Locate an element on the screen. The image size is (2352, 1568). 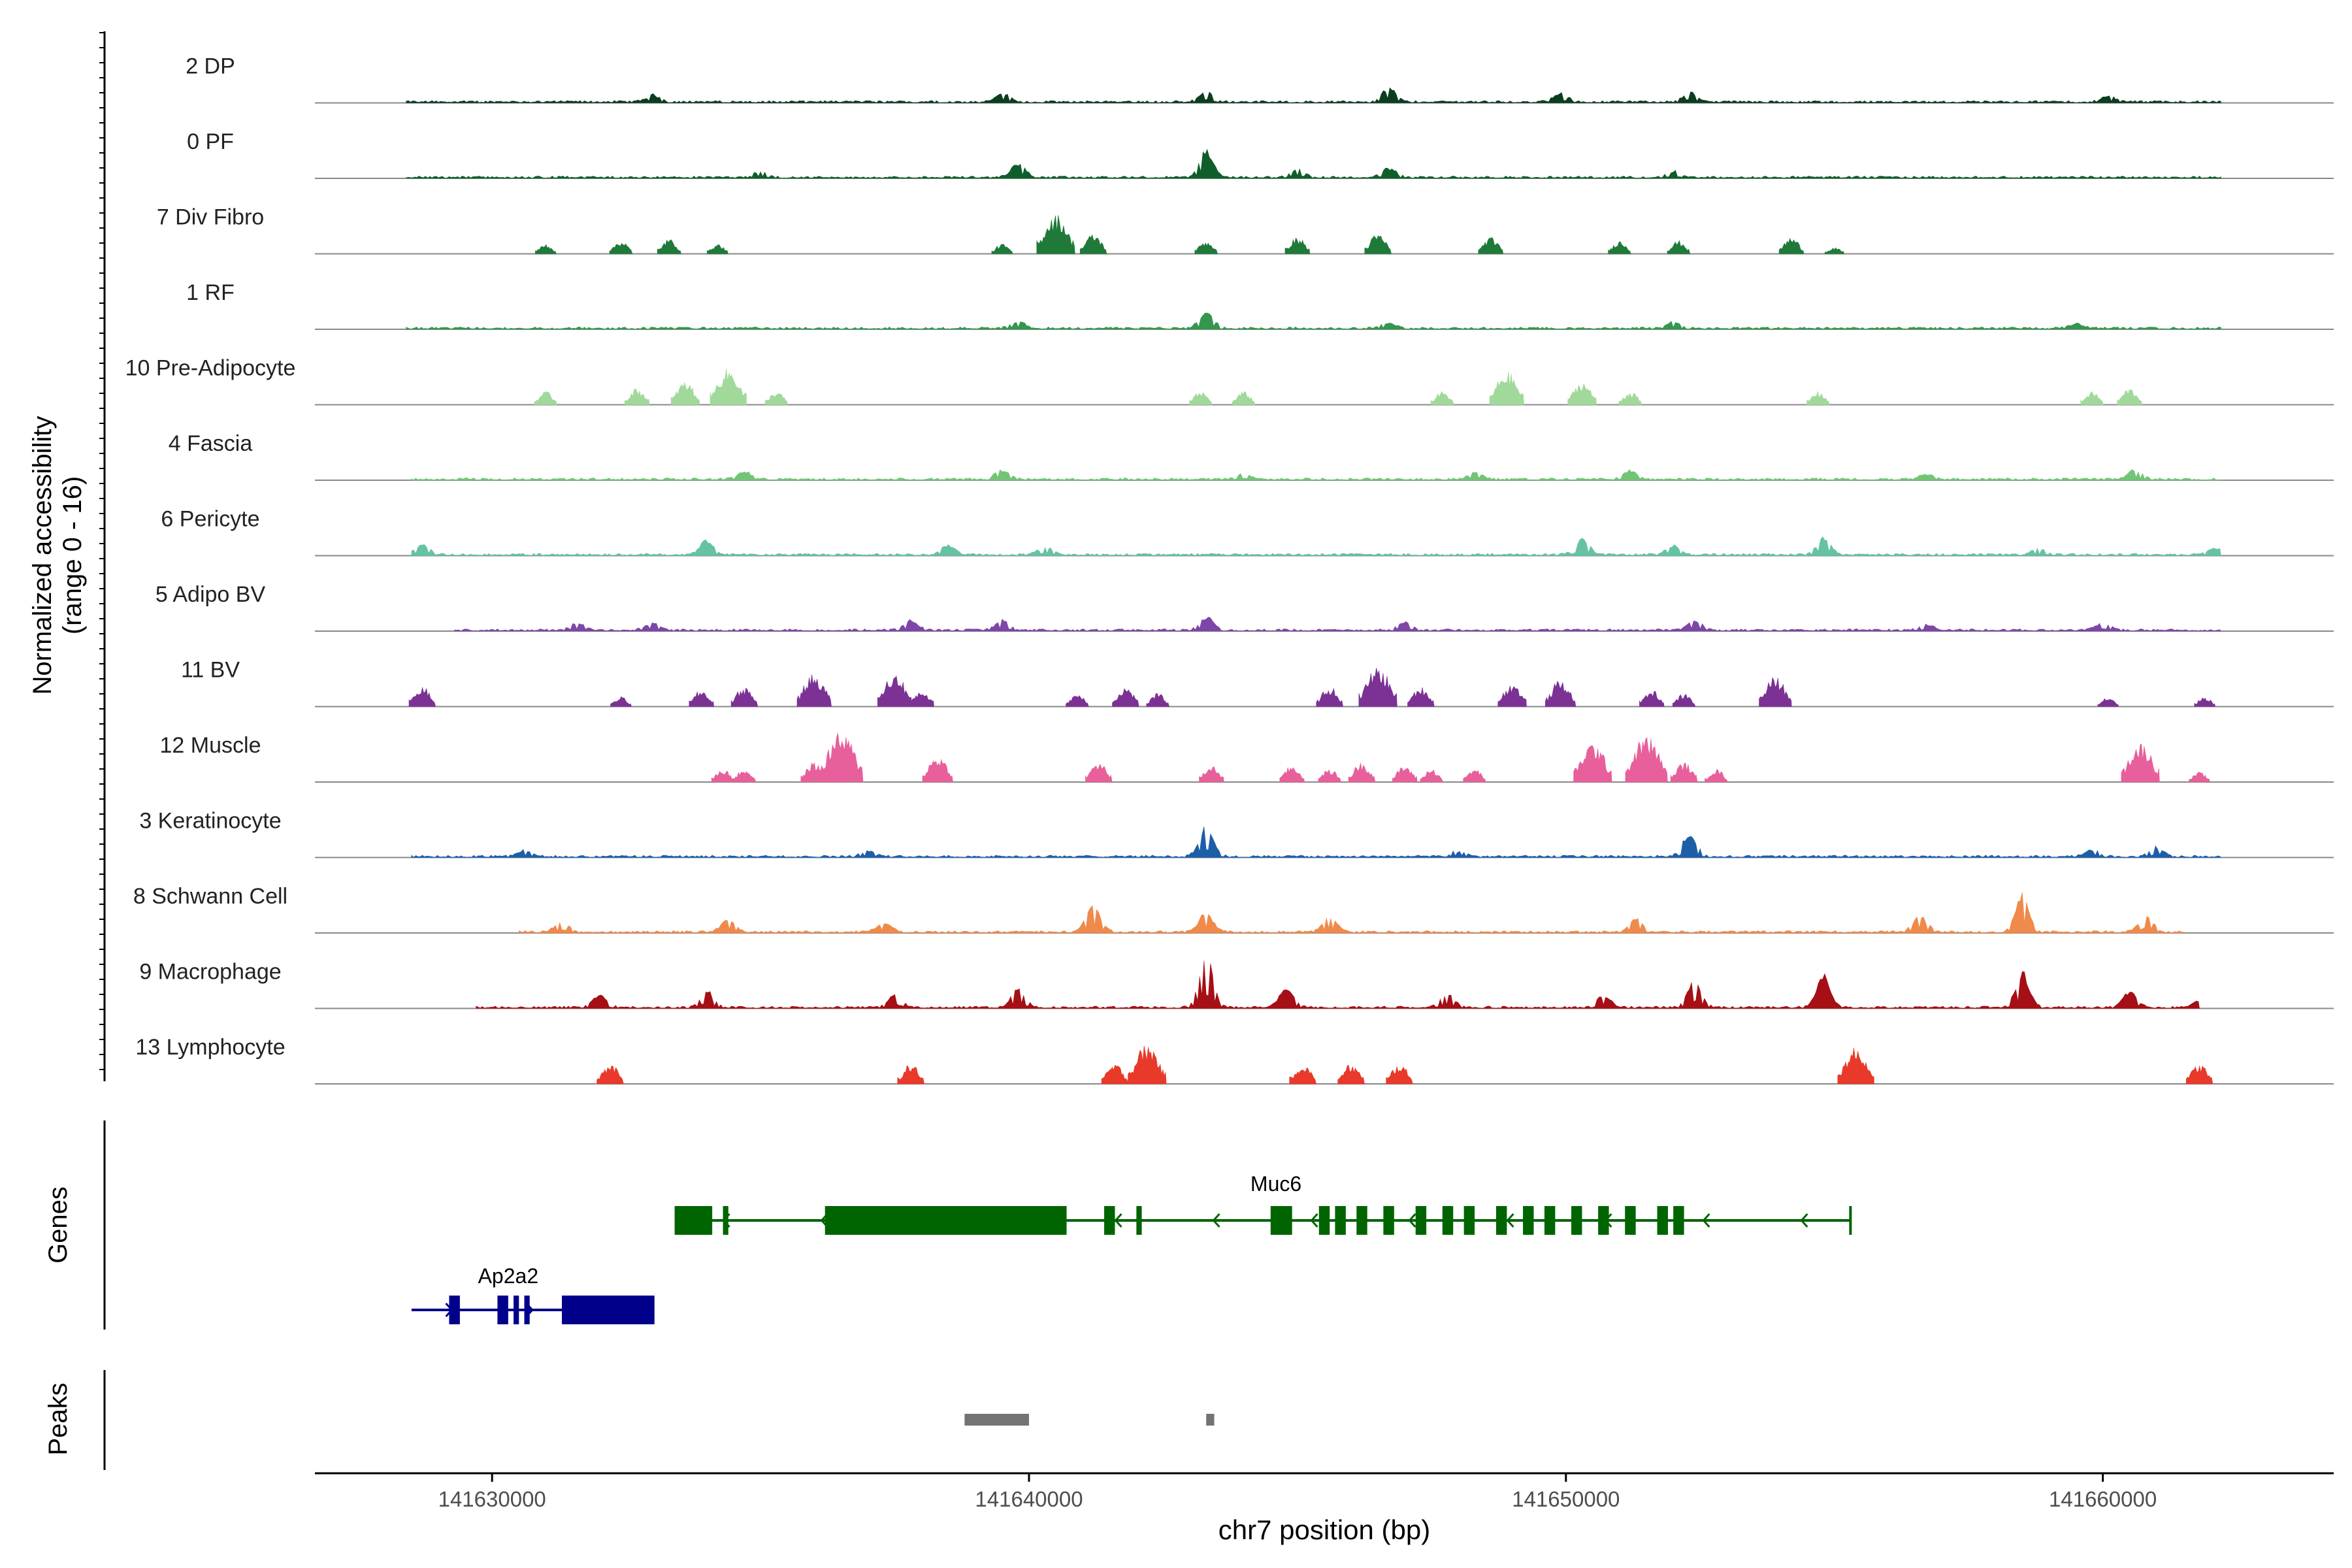
y-axis-title: Normalized accessibility(range 0 - 16) is located at coordinates (57, 555).